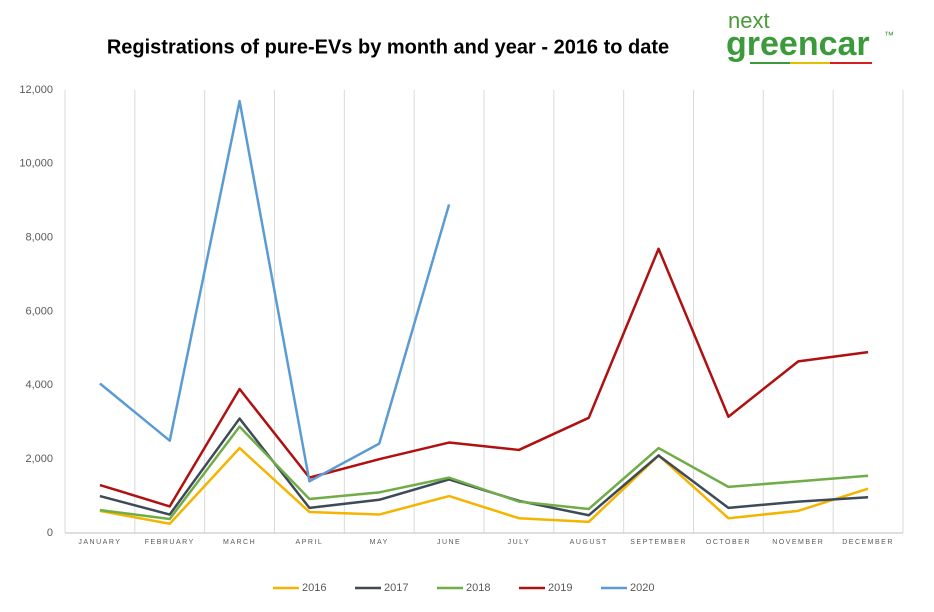 The width and height of the screenshot is (934, 612). Describe the element at coordinates (39, 385) in the screenshot. I see `y-tick-label: 4,000` at that location.